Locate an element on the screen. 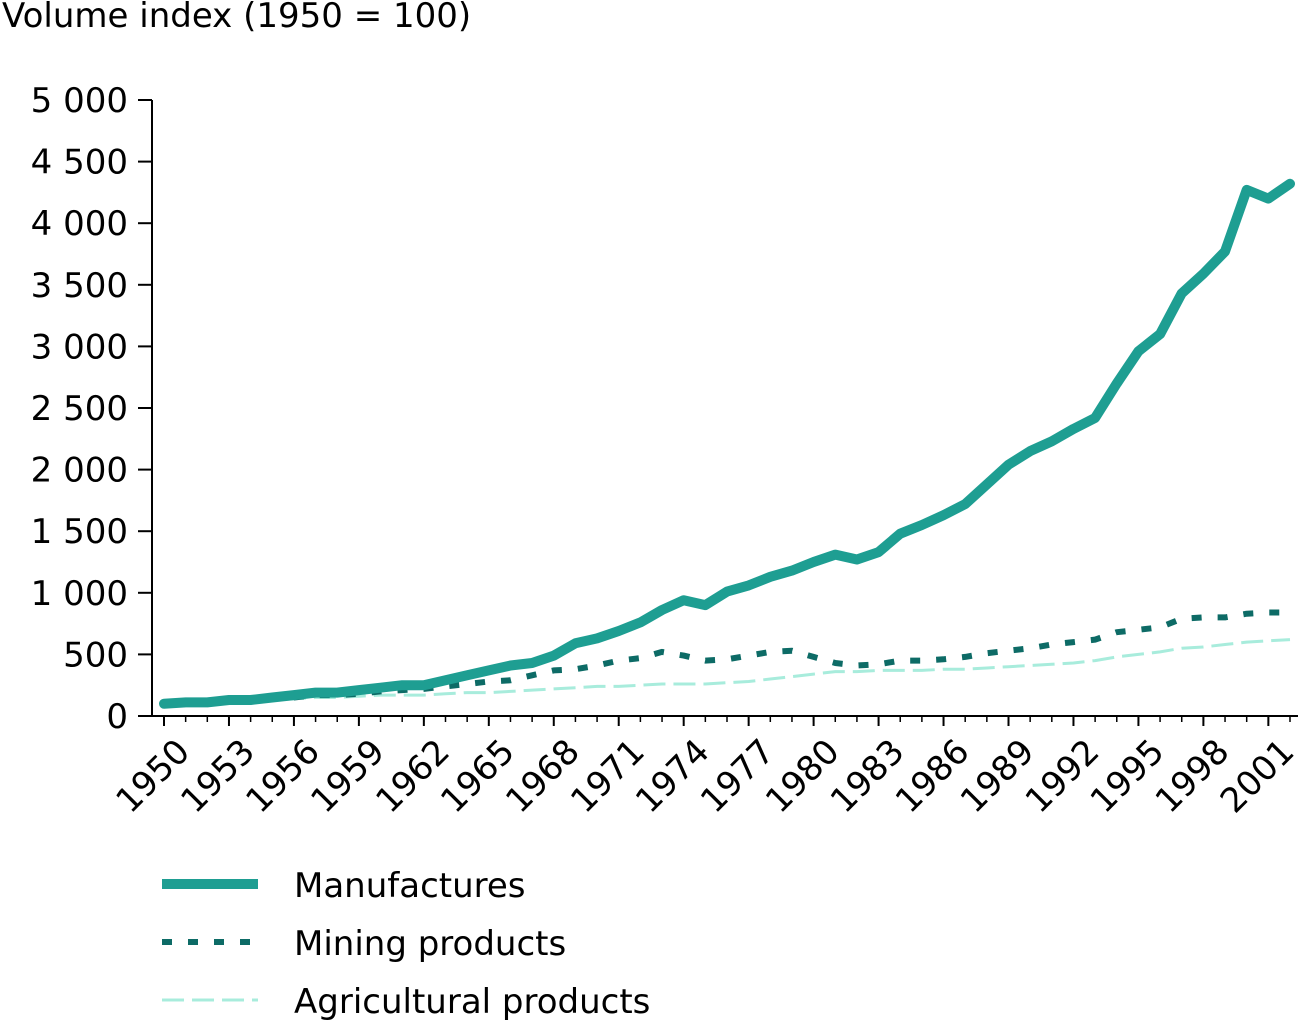 The width and height of the screenshot is (1301, 1023). x-tick-label: 1998 is located at coordinates (1192, 776).